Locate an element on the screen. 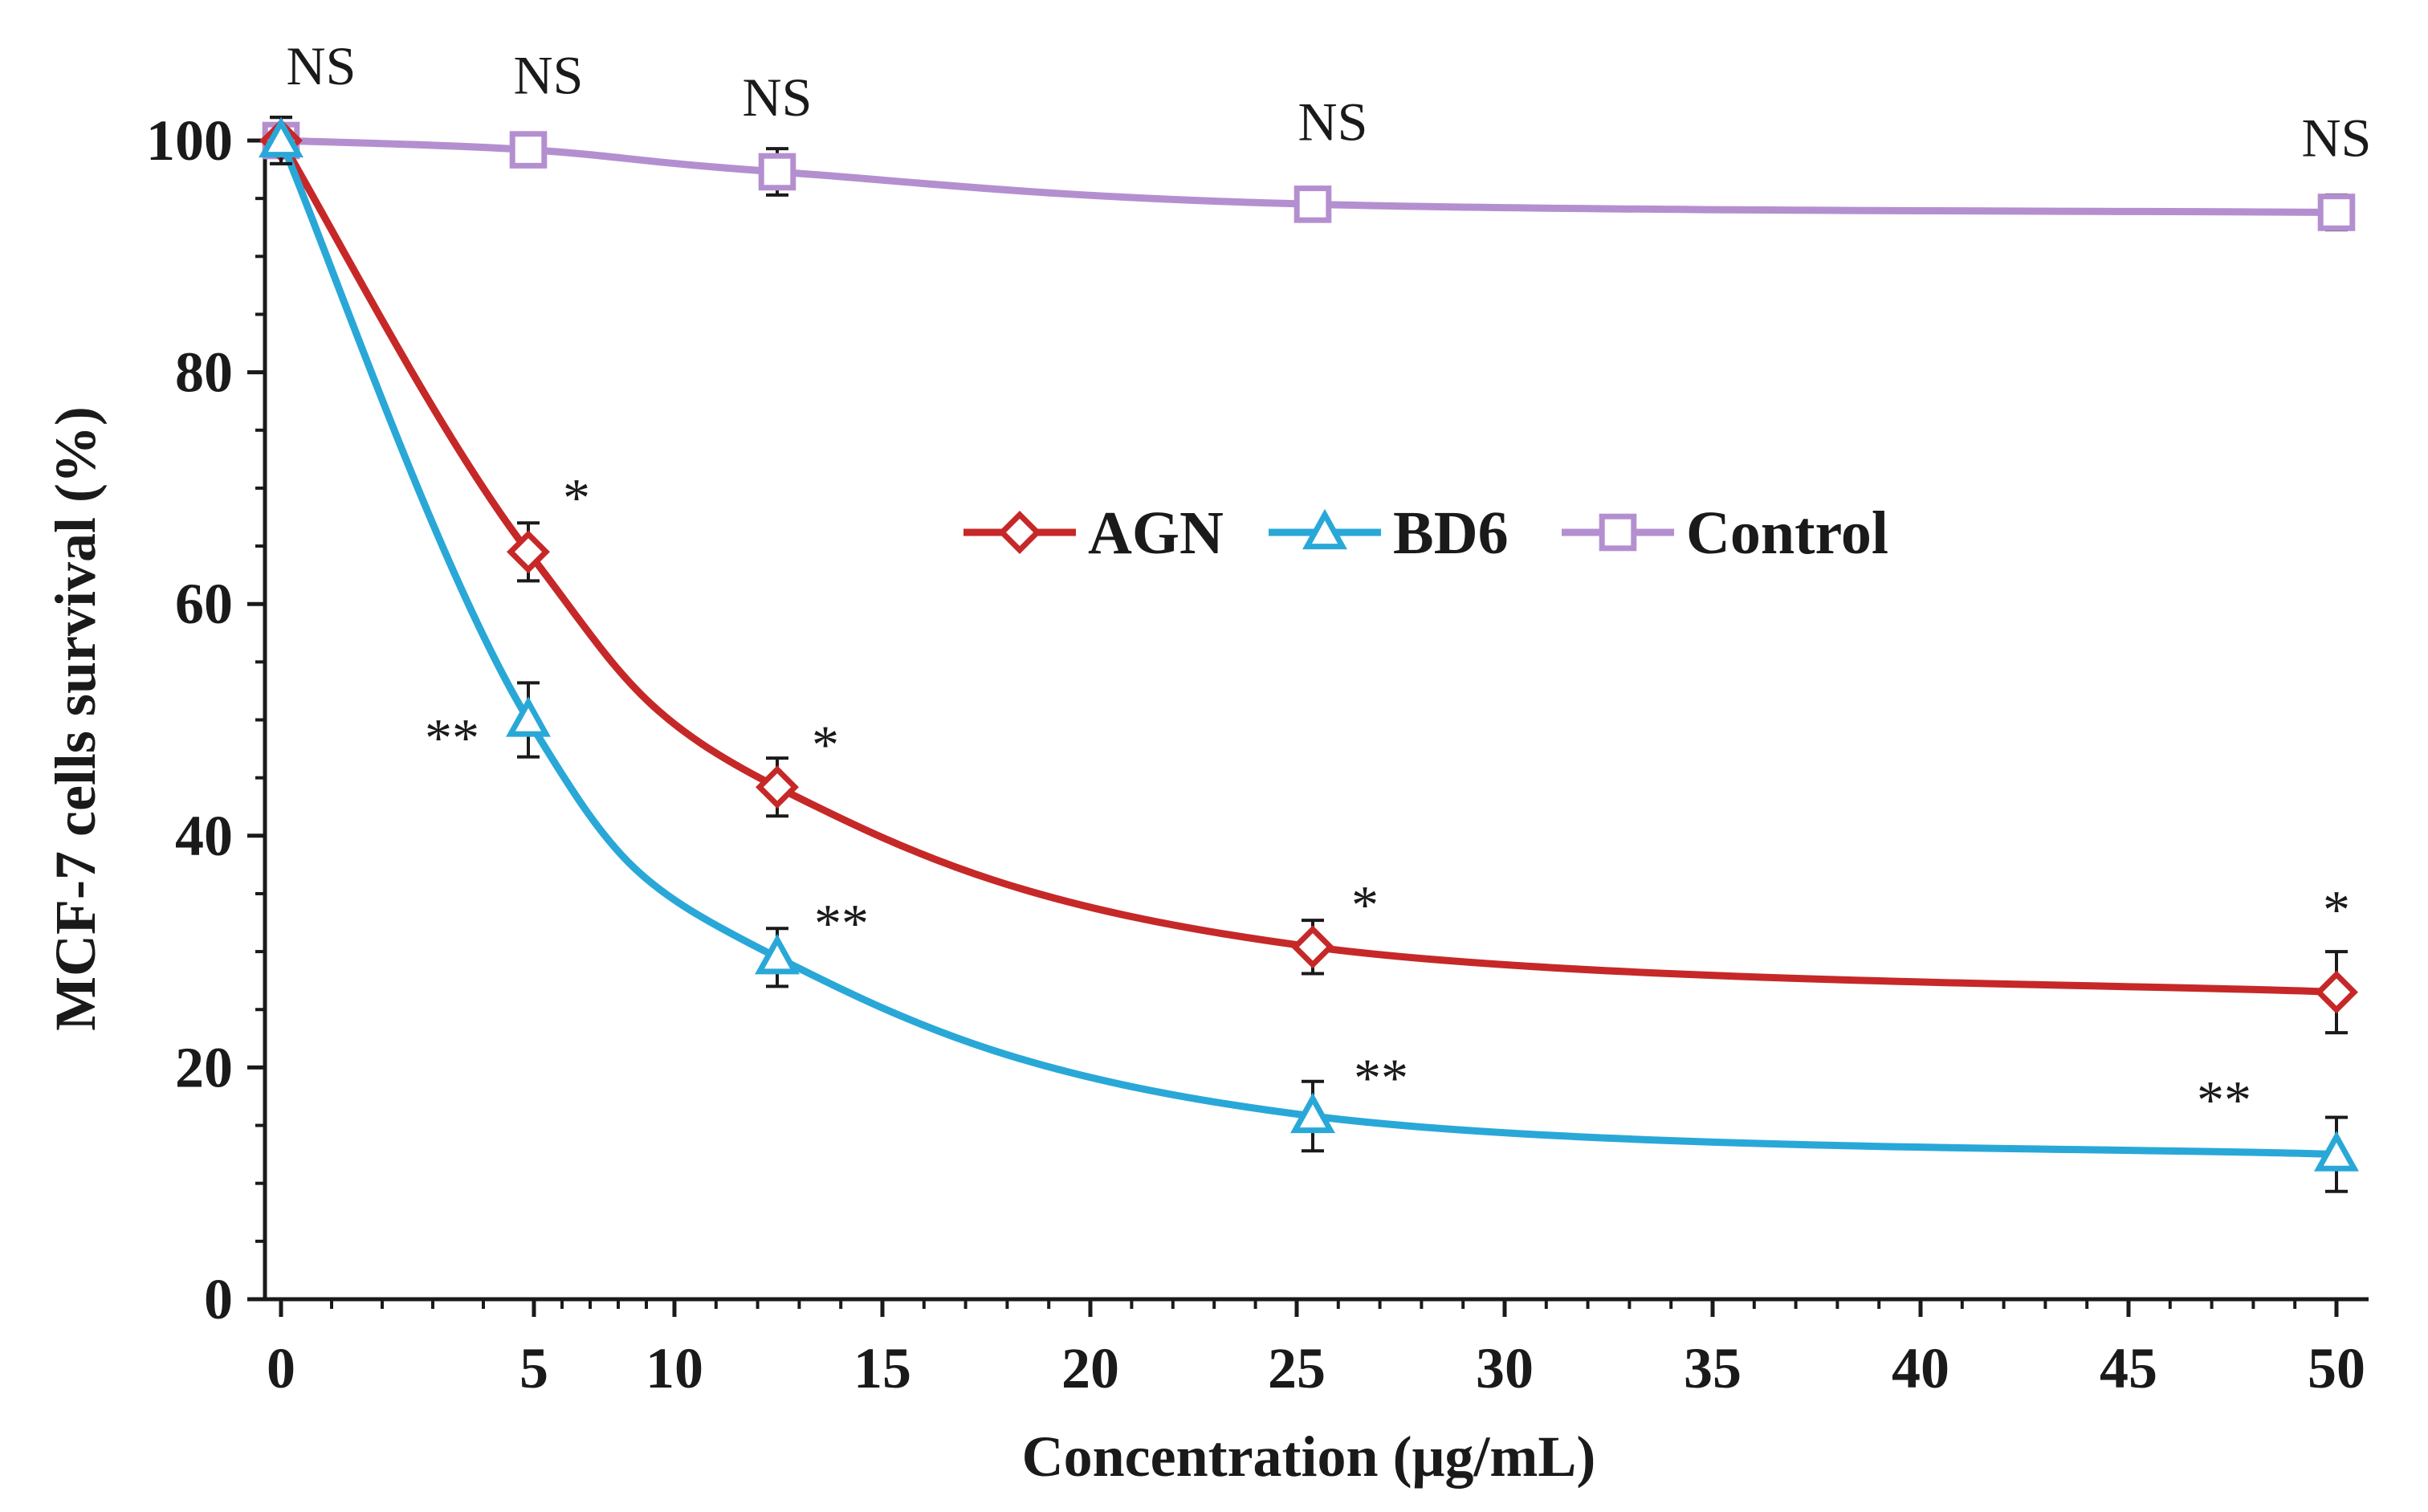 The width and height of the screenshot is (2428, 1512). y-tick-label: 60 is located at coordinates (204, 604).